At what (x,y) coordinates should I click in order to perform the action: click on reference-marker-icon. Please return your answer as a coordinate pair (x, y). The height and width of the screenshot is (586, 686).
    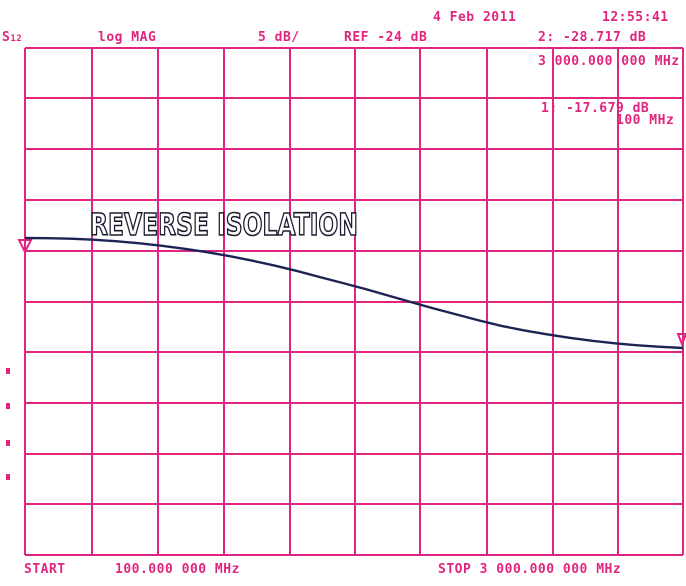
    Looking at the image, I should click on (25, 247).